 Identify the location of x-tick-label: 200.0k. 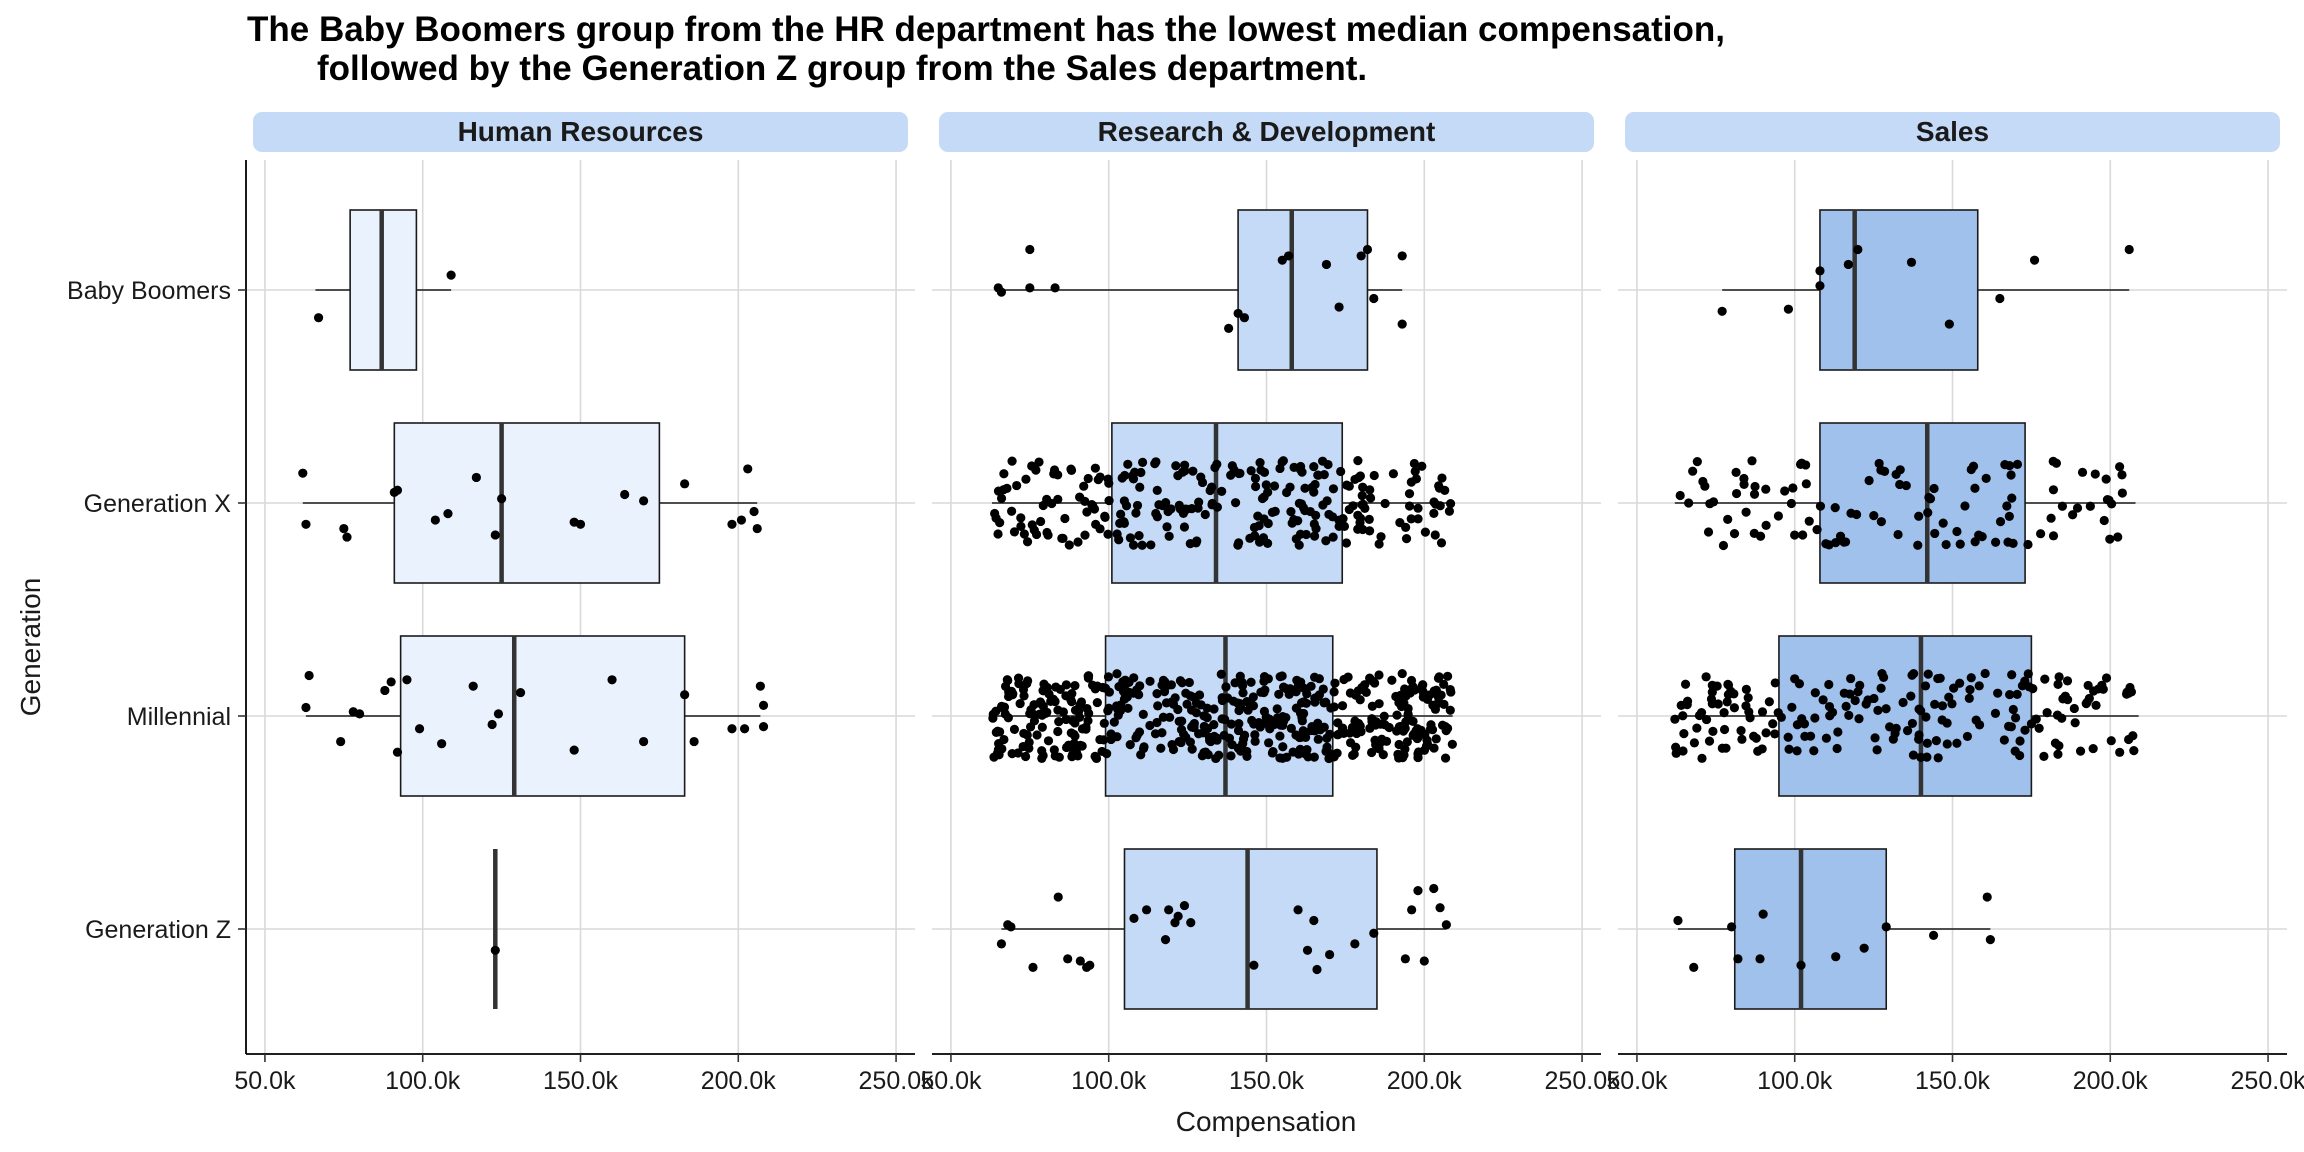
(739, 1081).